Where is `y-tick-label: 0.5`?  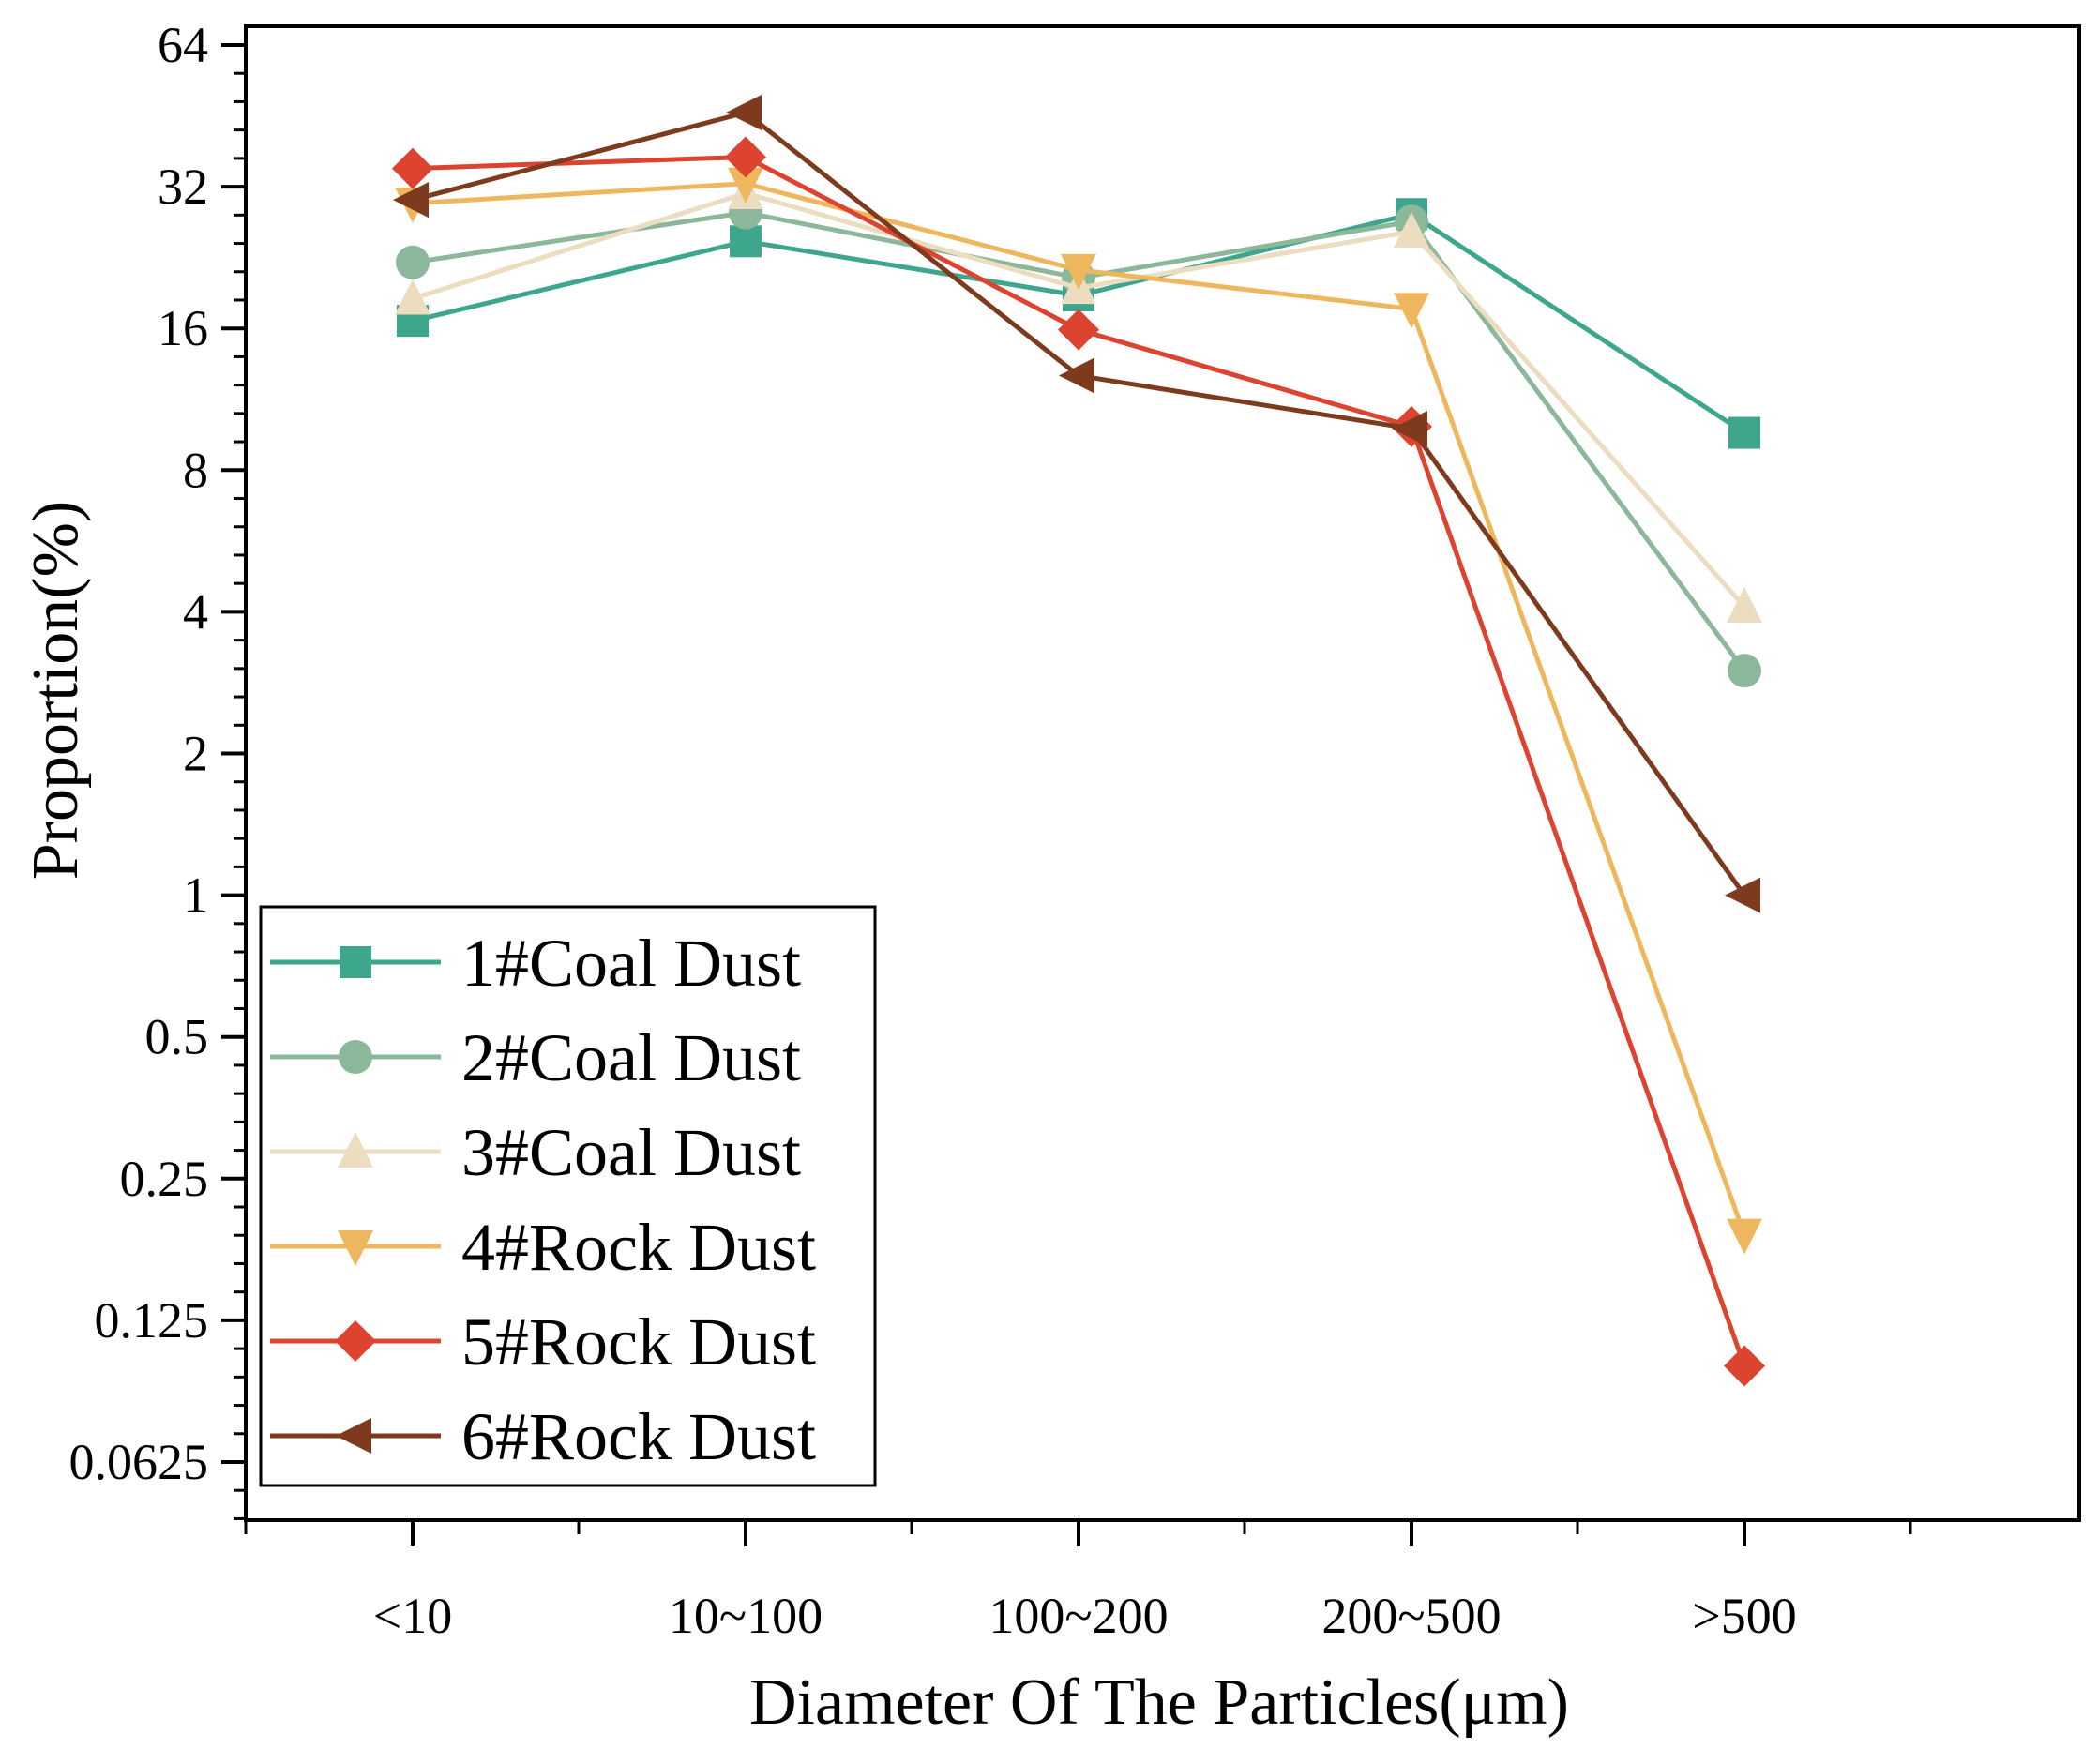 y-tick-label: 0.5 is located at coordinates (177, 1037).